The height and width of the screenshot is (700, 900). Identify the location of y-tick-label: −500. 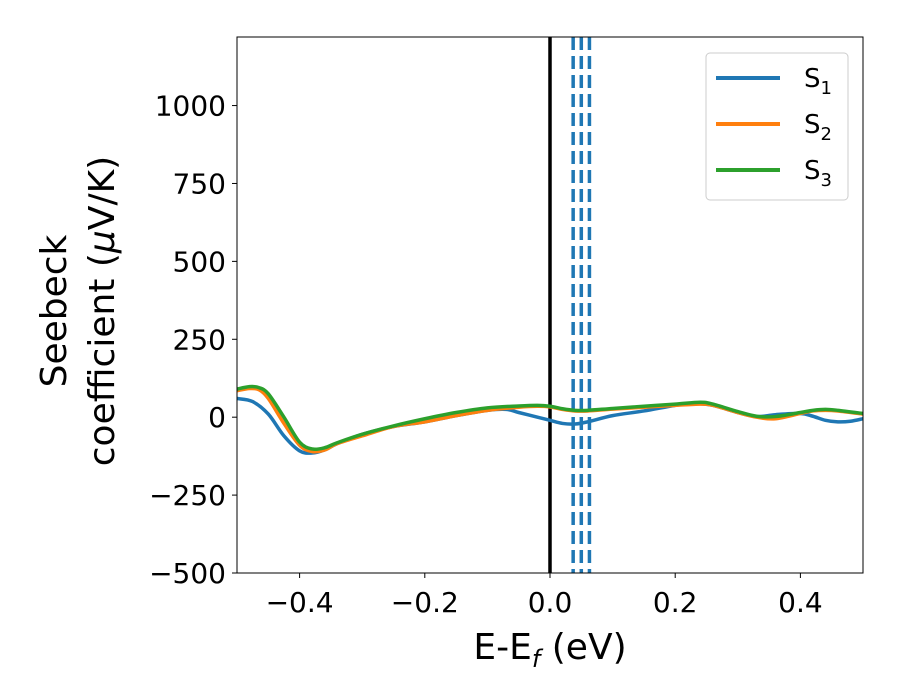
(187, 573).